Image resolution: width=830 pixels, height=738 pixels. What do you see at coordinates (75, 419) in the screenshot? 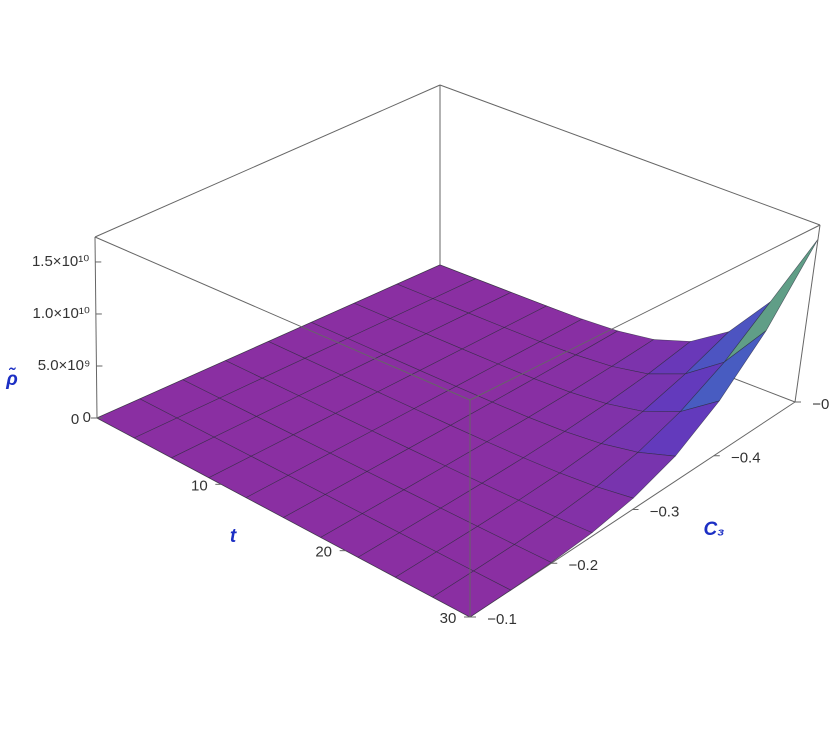
I see `x-tick-label: 0` at bounding box center [75, 419].